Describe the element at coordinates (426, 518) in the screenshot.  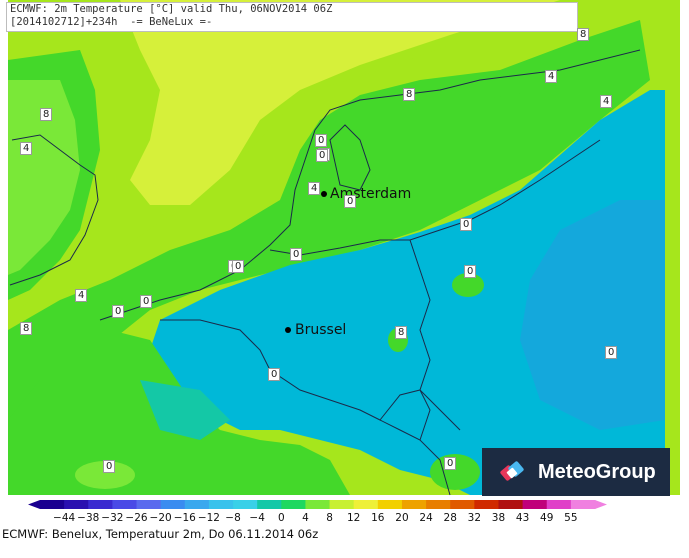
I see `colorscale-tick-label: 24` at that location.